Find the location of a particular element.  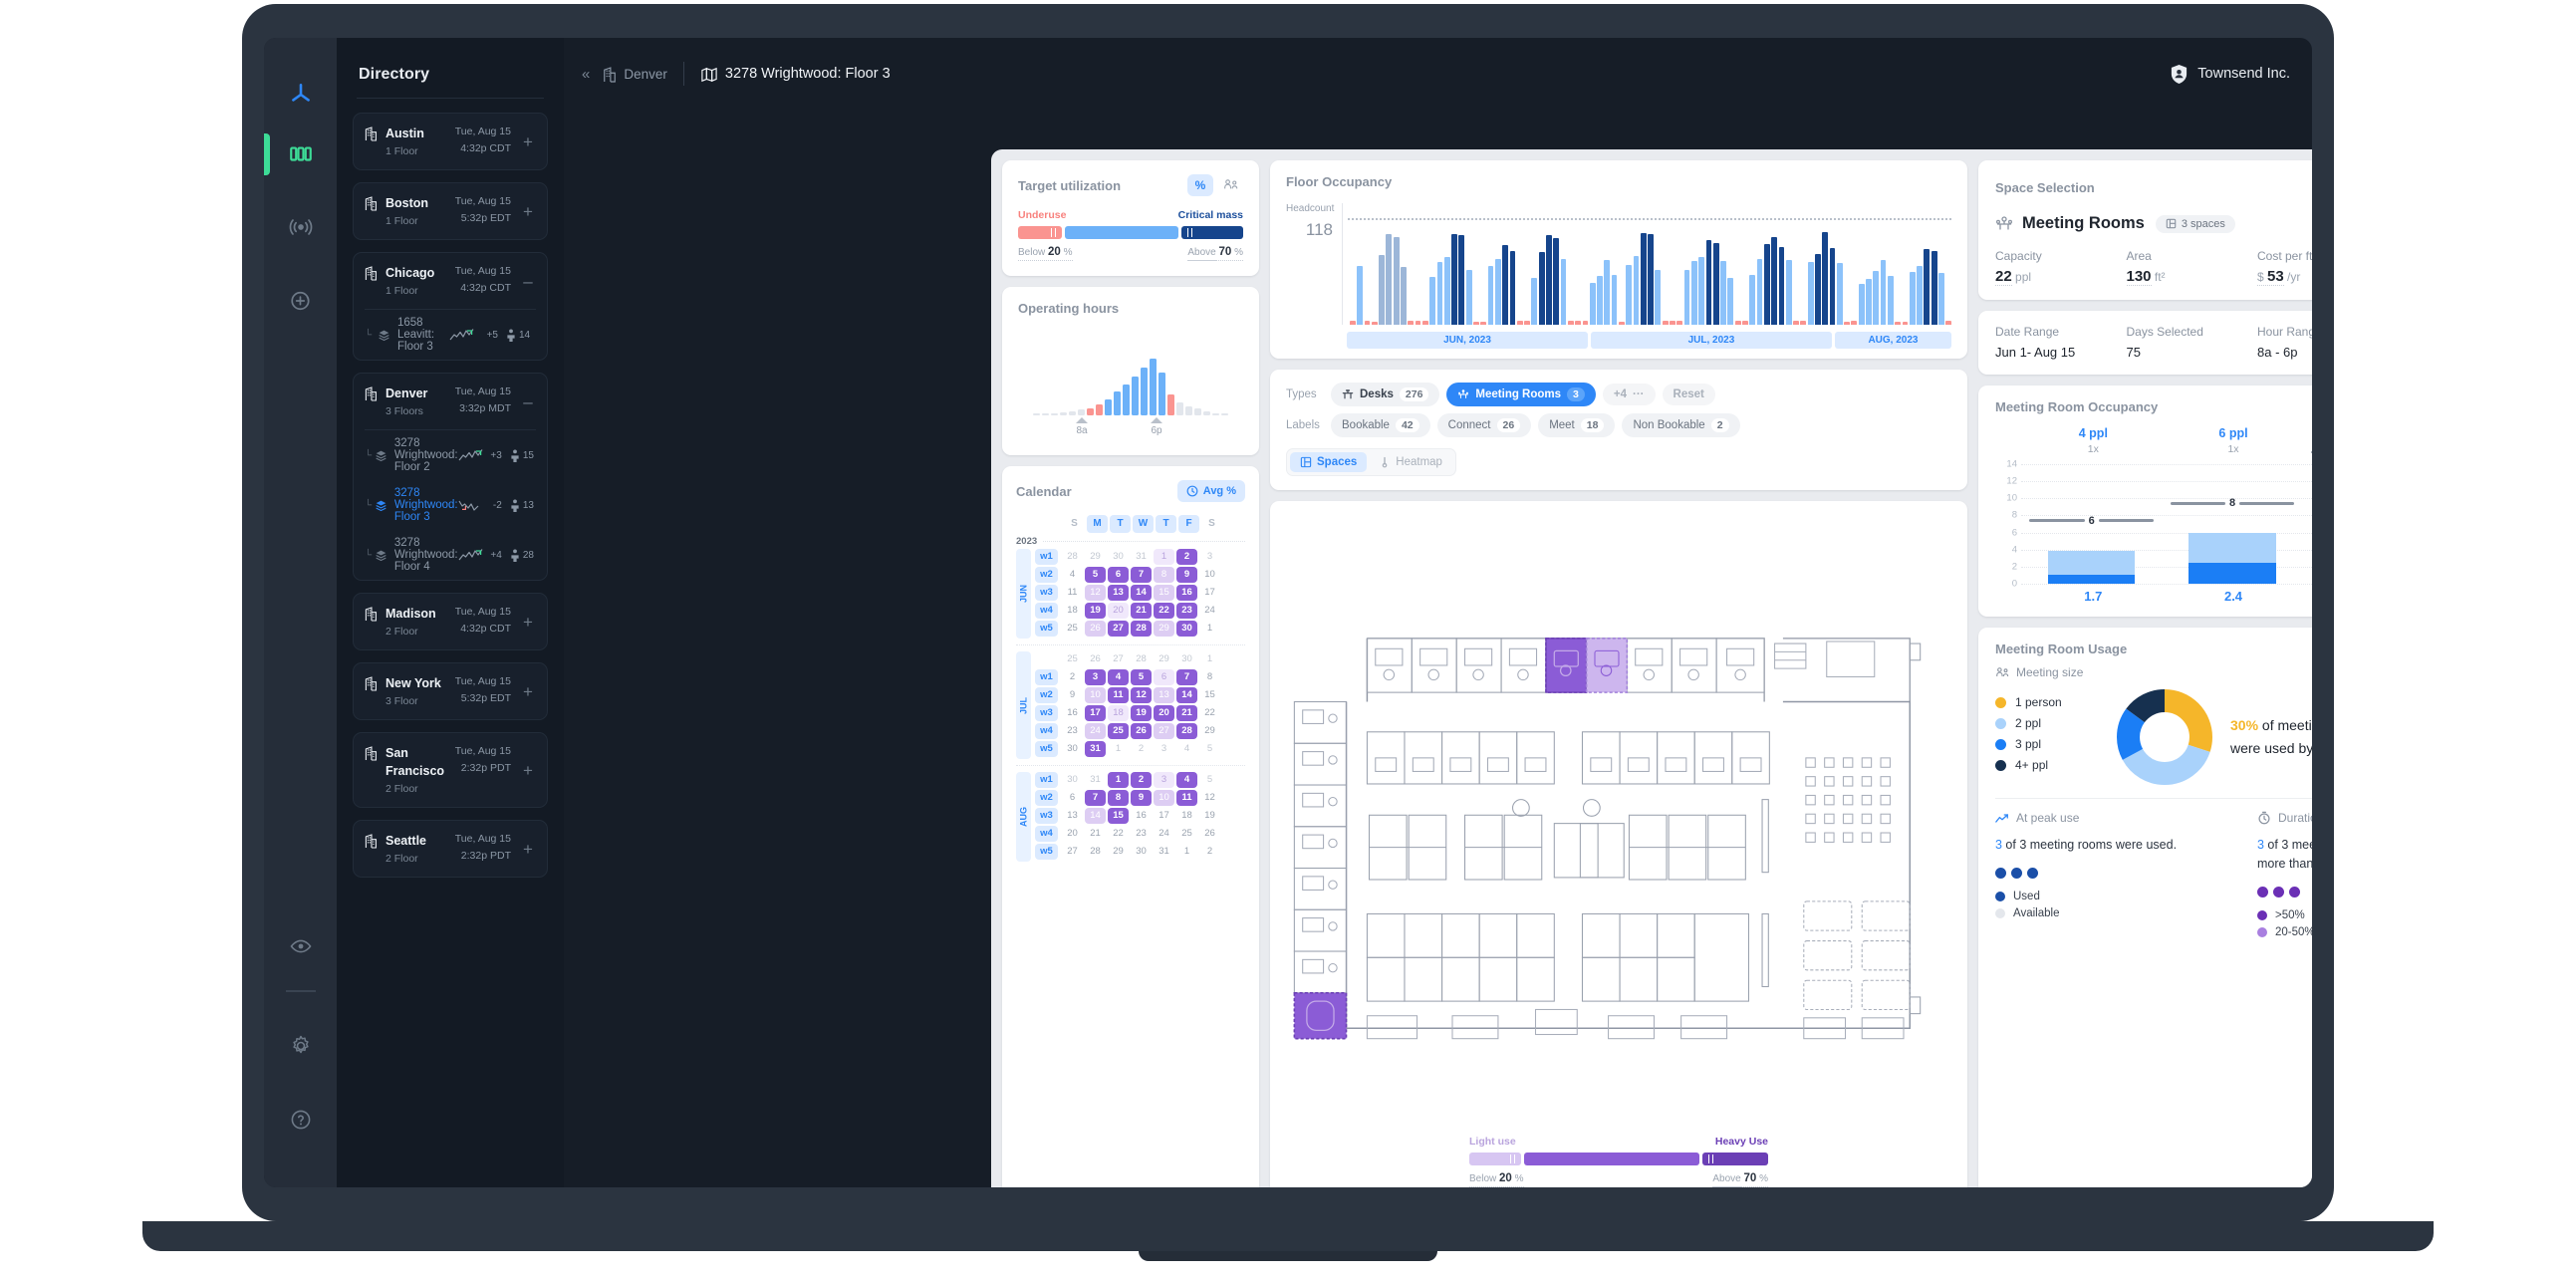

floor-row: └ 3278 Wrightwood: Floor 4 +4 28 is located at coordinates (450, 555).